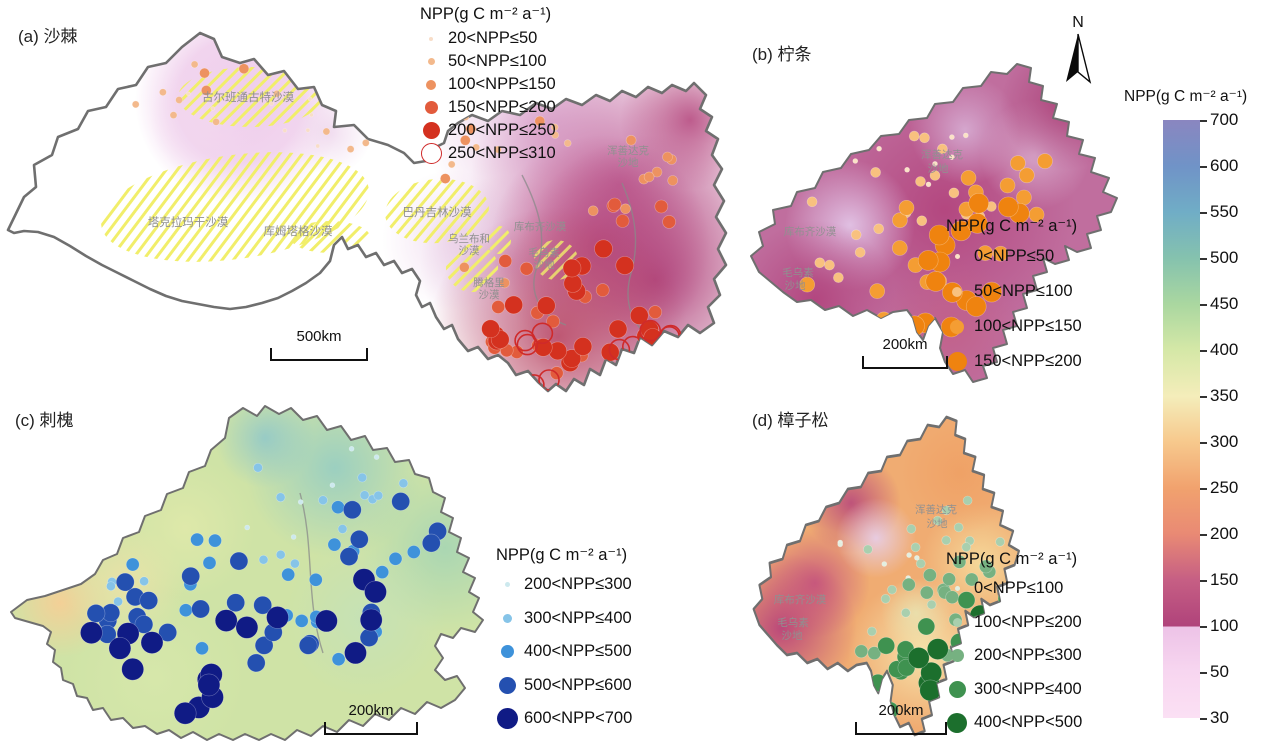  What do you see at coordinates (489, 282) in the screenshot?
I see `desert-label: 腾格里` at bounding box center [489, 282].